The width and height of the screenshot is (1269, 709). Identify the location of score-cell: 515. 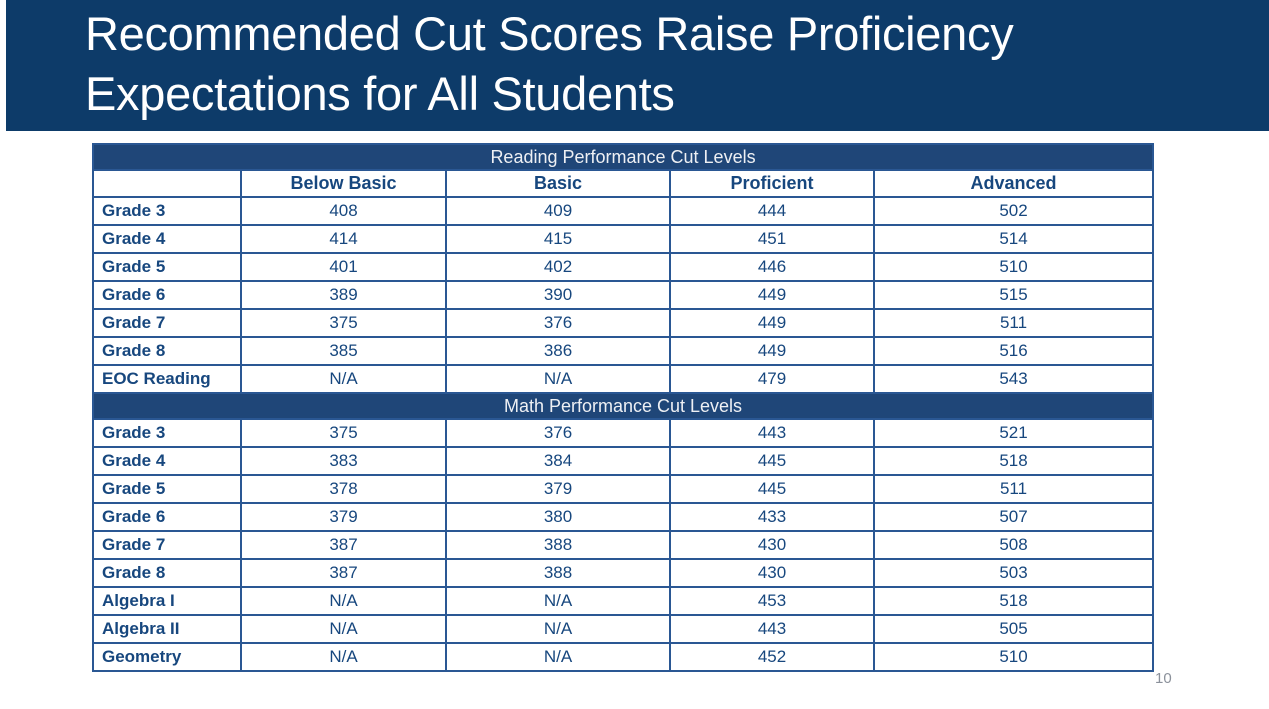
(1013, 295).